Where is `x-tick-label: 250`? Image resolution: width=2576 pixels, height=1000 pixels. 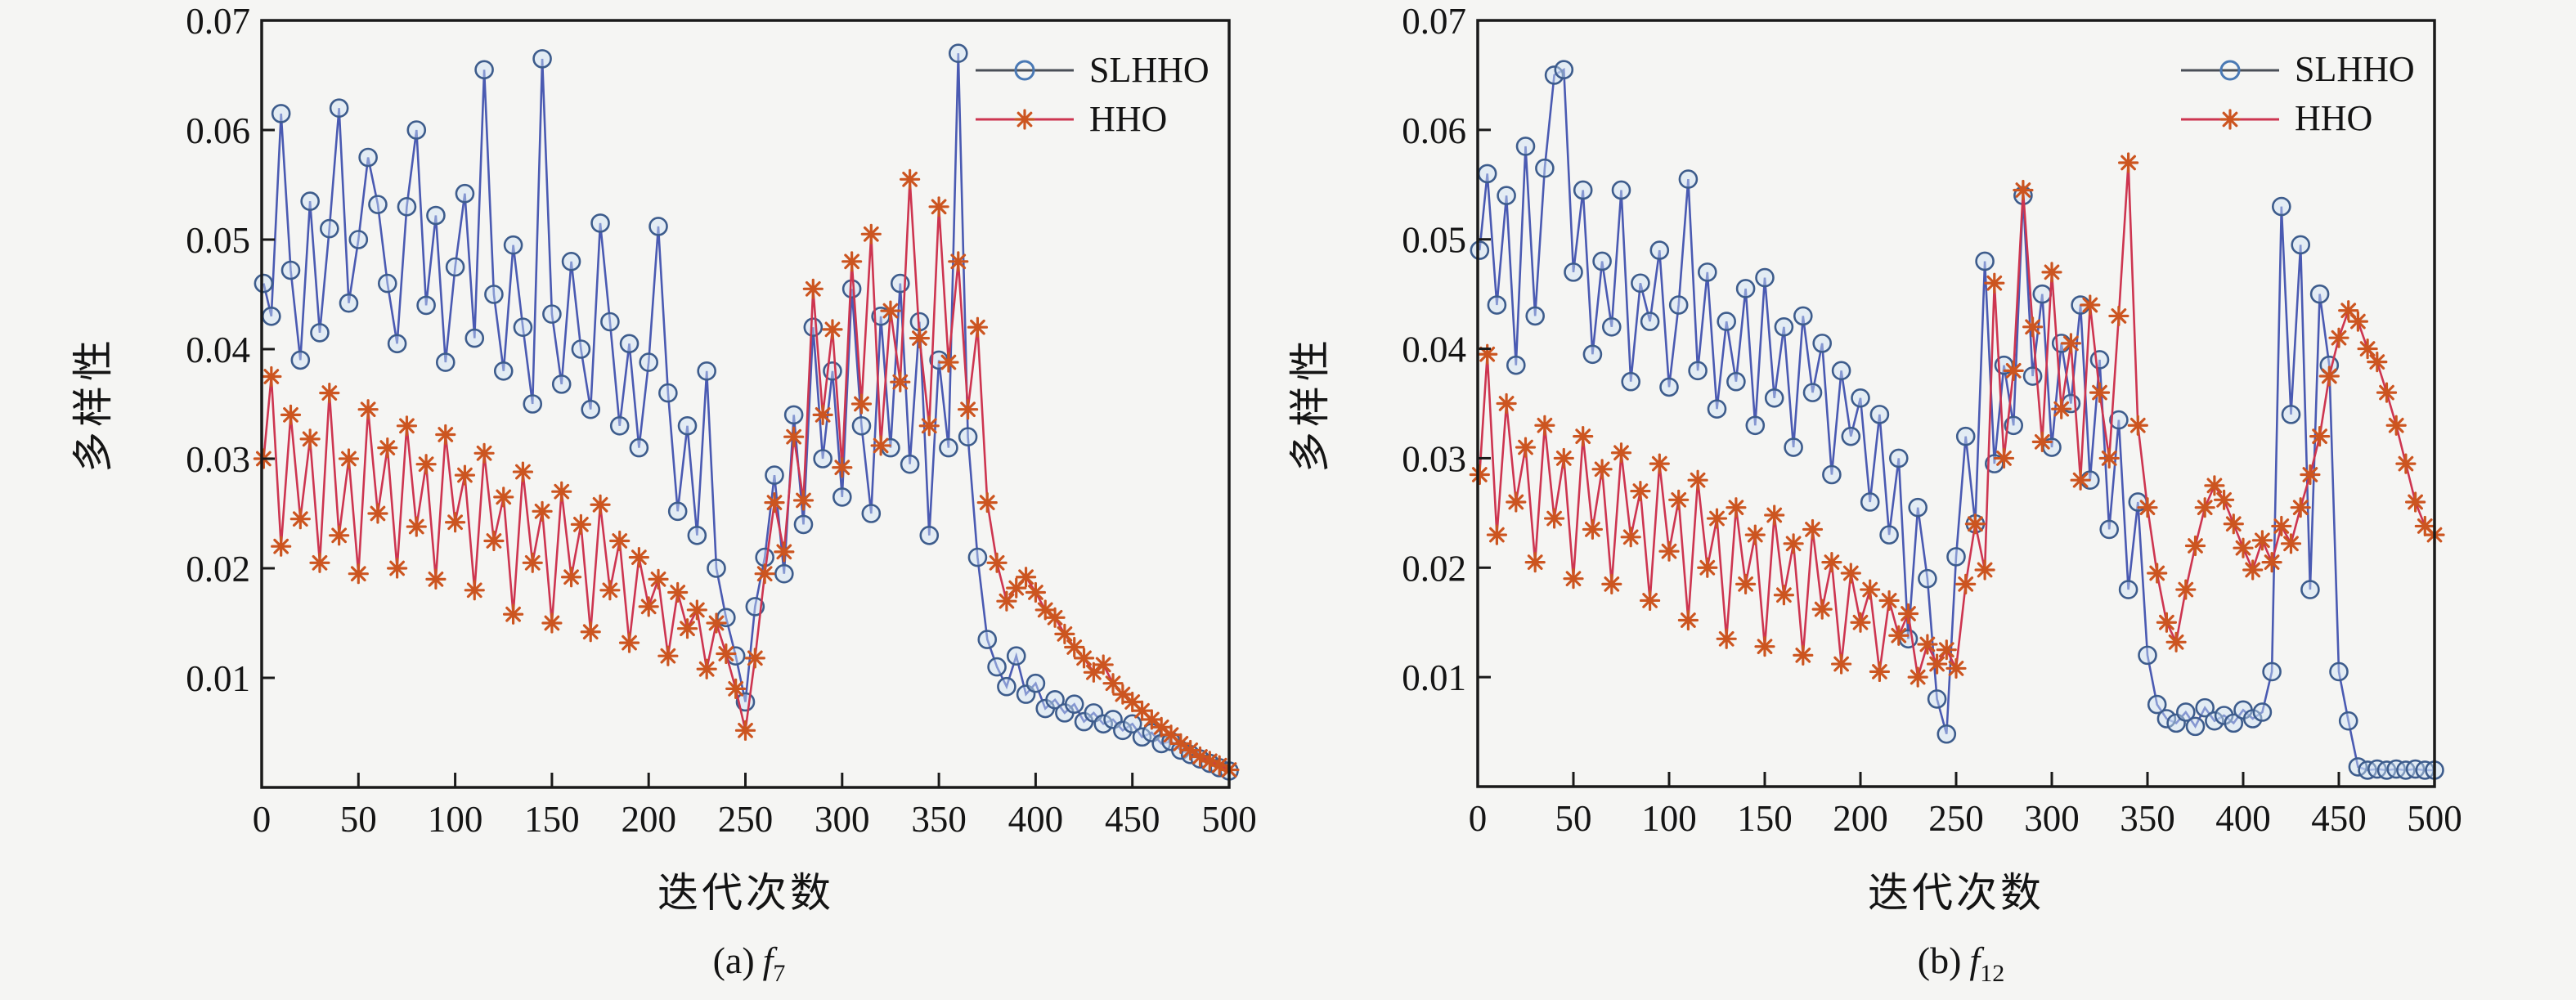
x-tick-label: 250 is located at coordinates (1956, 818).